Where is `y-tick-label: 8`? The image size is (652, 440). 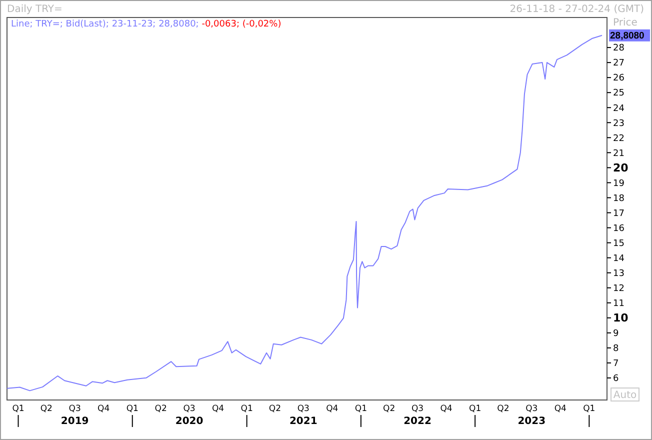 y-tick-label: 8 is located at coordinates (616, 349).